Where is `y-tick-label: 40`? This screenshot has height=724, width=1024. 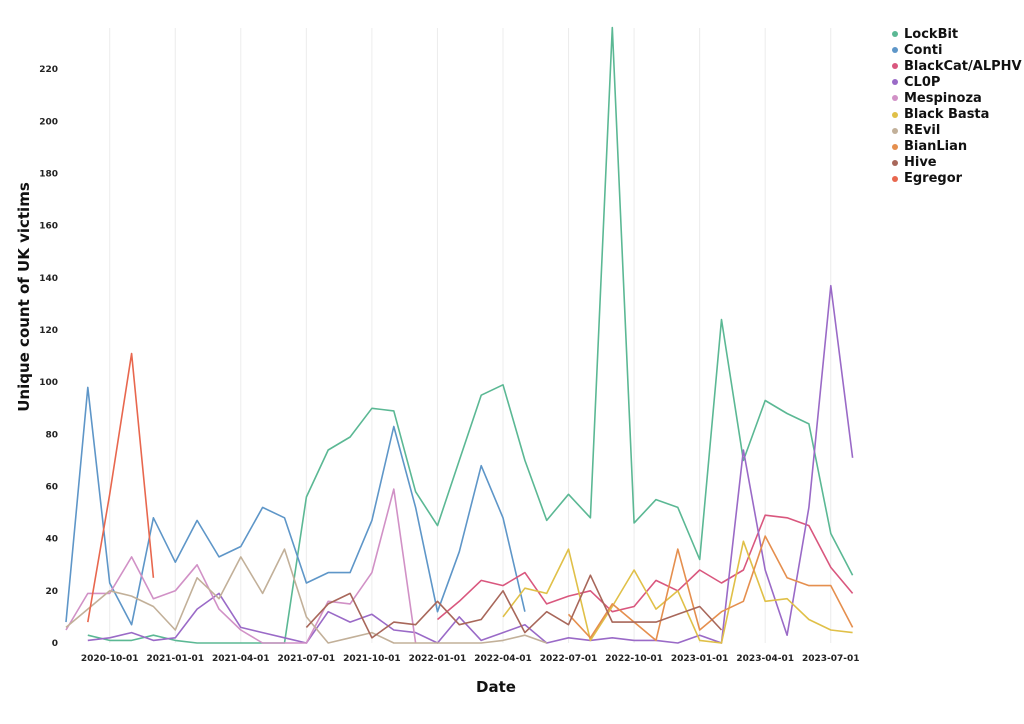
y-tick-label: 40 is located at coordinates (51, 540).